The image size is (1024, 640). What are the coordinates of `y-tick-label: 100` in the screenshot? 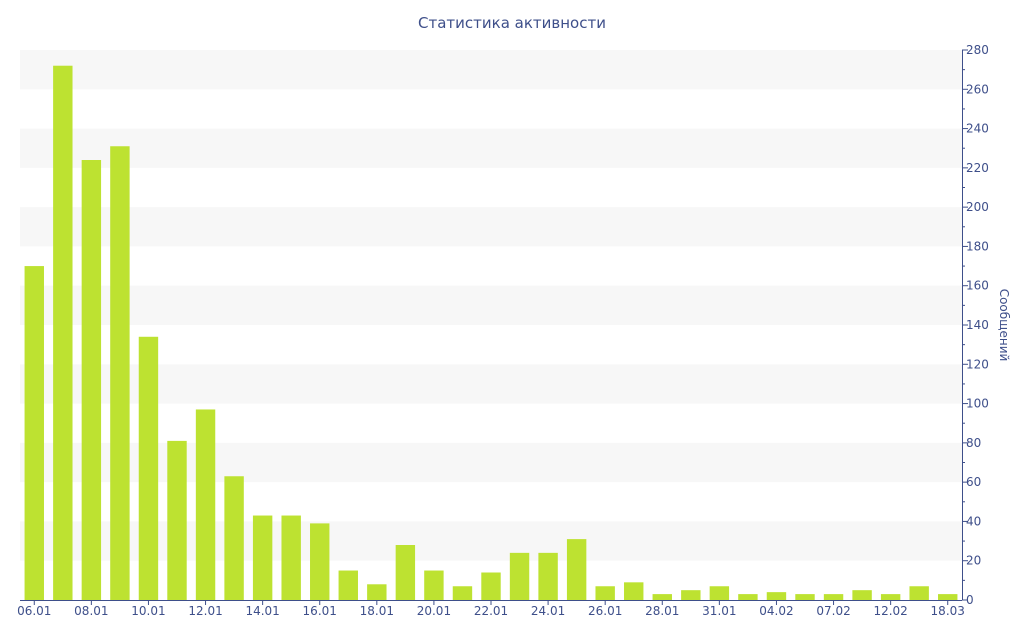 It's located at (977, 404).